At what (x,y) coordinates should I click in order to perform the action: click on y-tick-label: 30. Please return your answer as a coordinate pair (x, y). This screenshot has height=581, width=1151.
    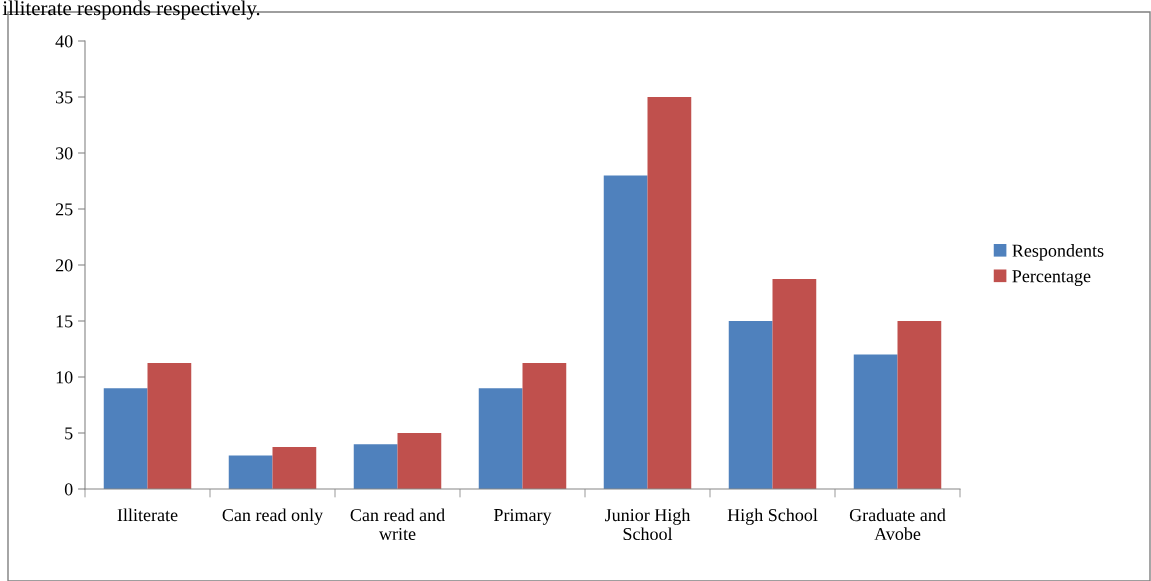
    Looking at the image, I should click on (64, 153).